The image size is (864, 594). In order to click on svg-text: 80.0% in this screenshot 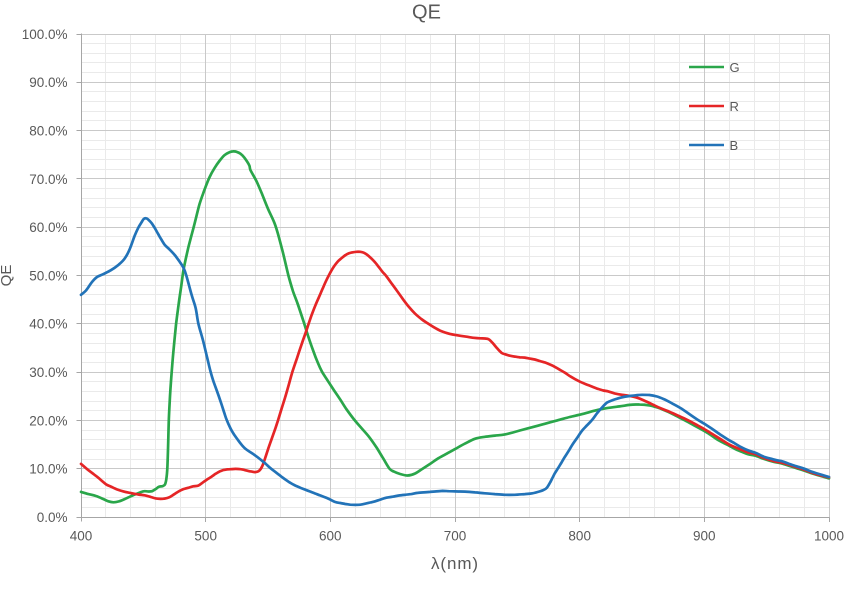, I will do `click(48, 131)`.